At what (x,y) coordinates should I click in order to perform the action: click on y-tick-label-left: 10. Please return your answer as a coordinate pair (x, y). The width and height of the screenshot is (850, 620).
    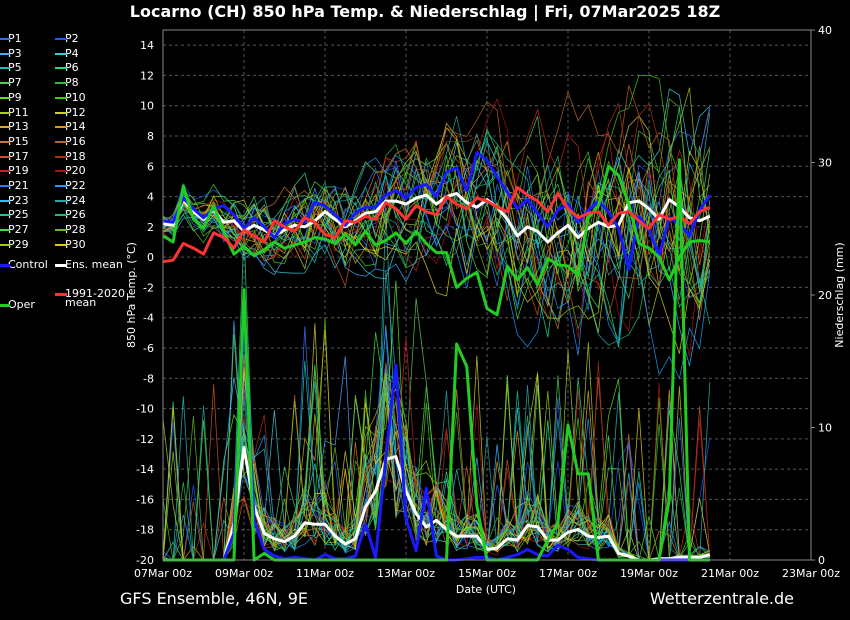
    Looking at the image, I should click on (147, 106).